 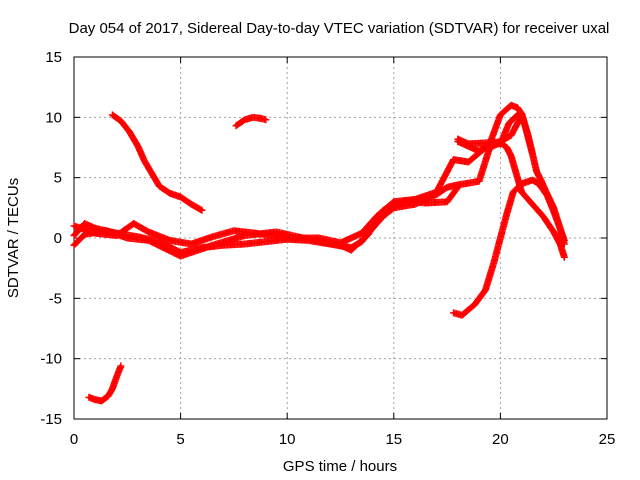 I want to click on y-tick-label: -15, so click(x=51, y=419).